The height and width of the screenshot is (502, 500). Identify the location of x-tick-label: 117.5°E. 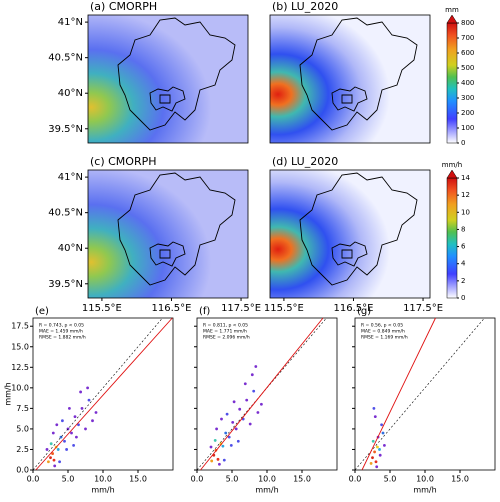
(423, 308).